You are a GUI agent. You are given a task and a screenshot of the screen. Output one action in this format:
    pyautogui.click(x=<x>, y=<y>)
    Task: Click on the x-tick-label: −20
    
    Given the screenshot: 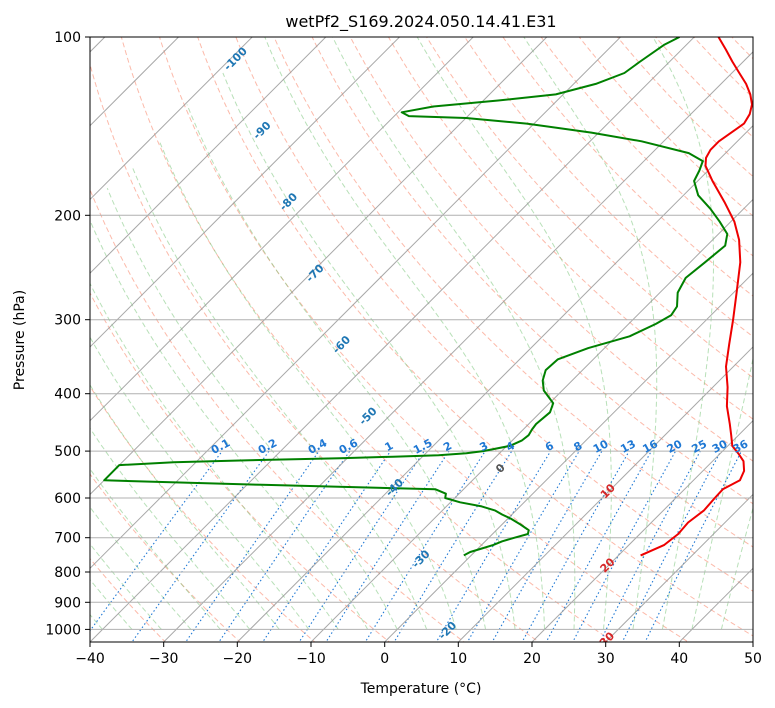 What is the action you would take?
    pyautogui.click(x=238, y=659)
    